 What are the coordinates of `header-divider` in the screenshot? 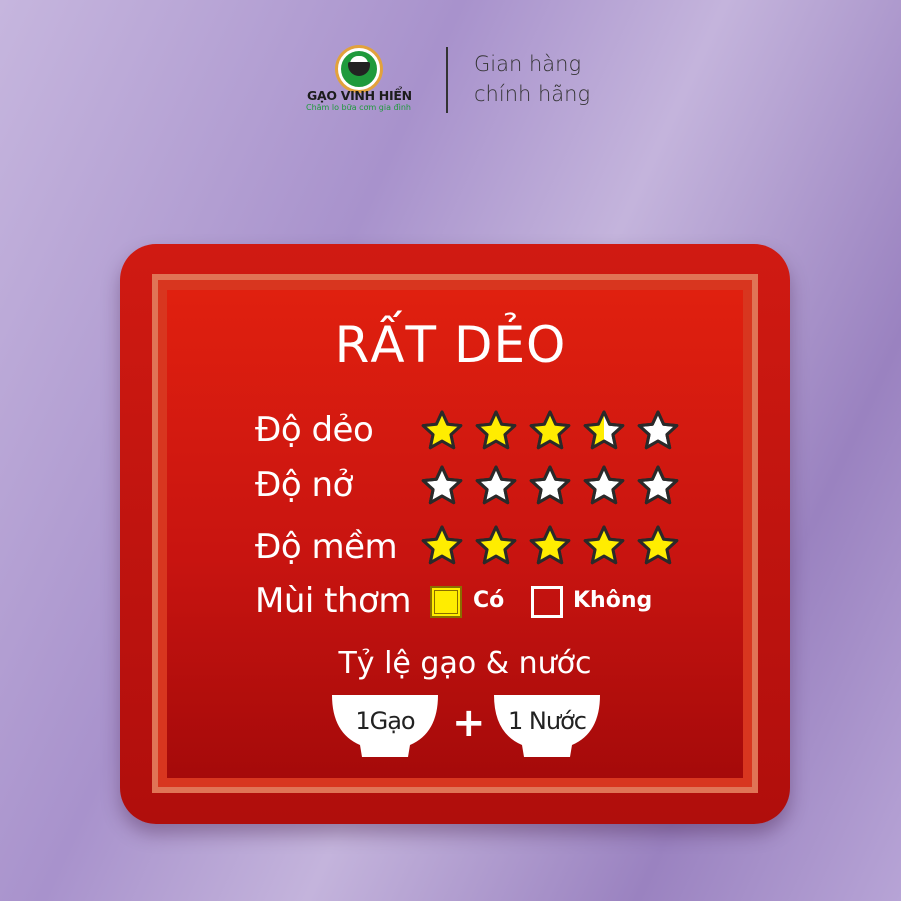 It's located at (447, 80).